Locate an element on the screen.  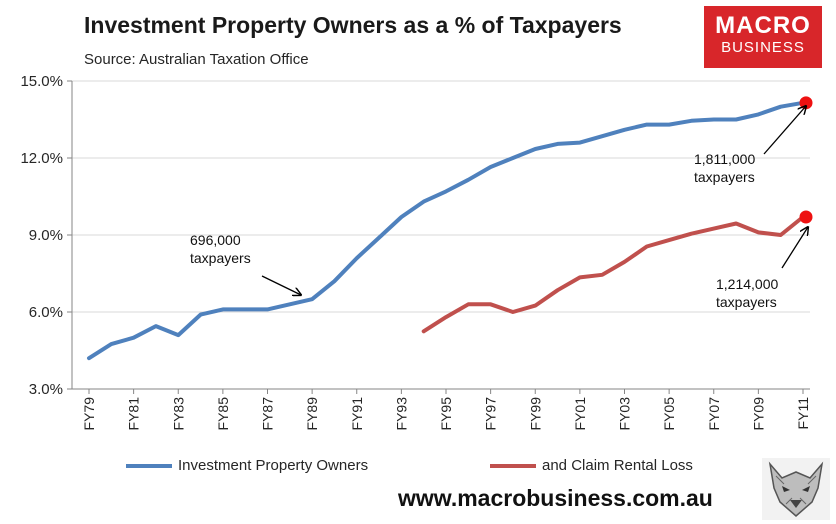
y-tick-label-0: 3.0% is located at coordinates (46, 389).